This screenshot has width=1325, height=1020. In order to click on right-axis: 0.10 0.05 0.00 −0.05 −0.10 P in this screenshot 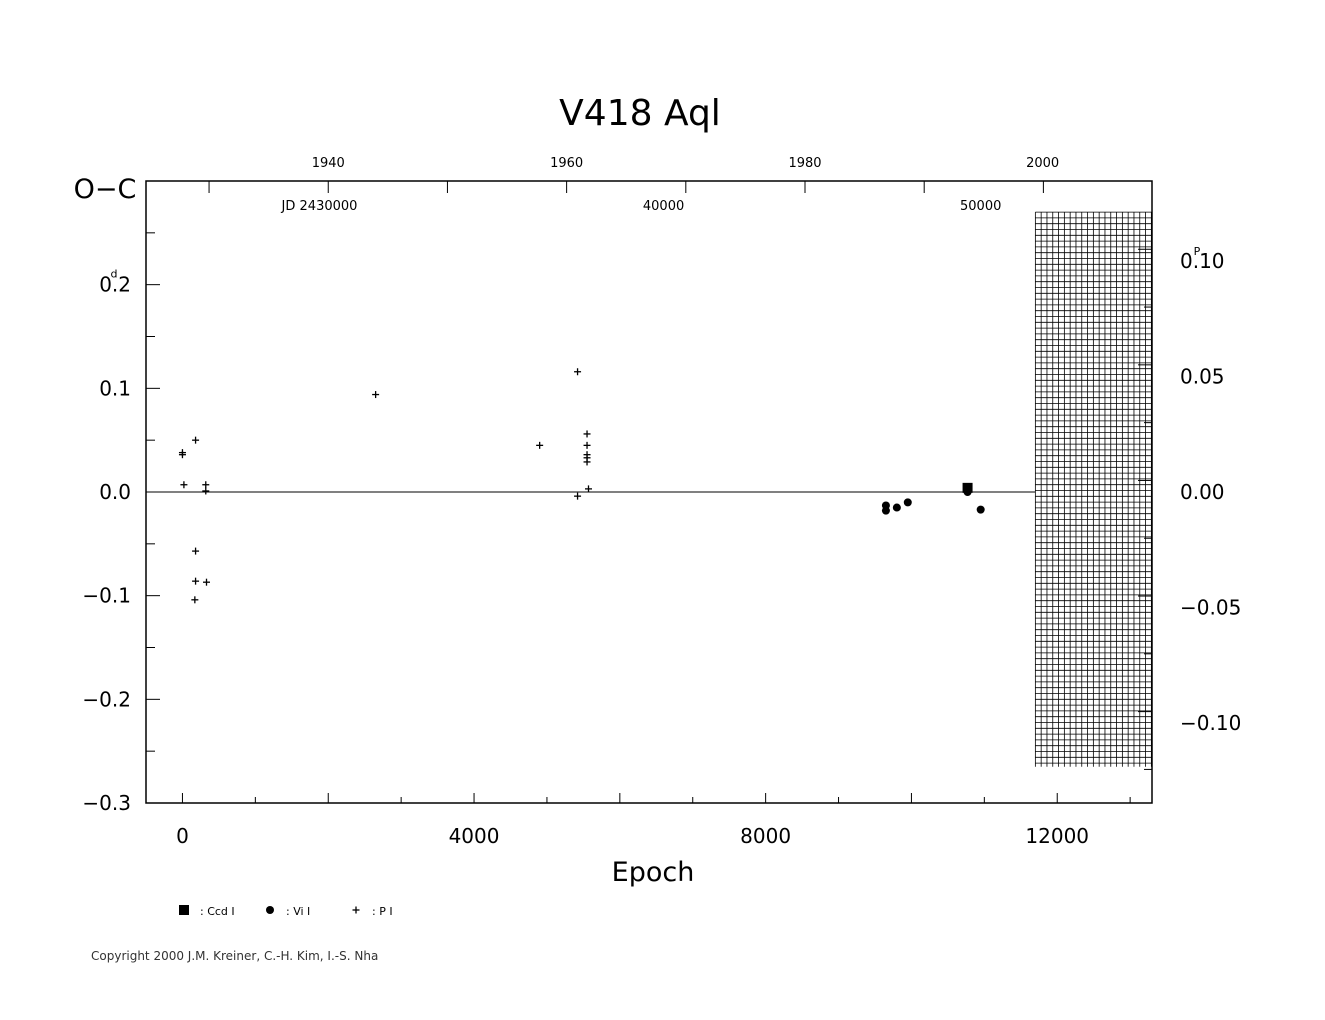, I will do `click(1189, 507)`.